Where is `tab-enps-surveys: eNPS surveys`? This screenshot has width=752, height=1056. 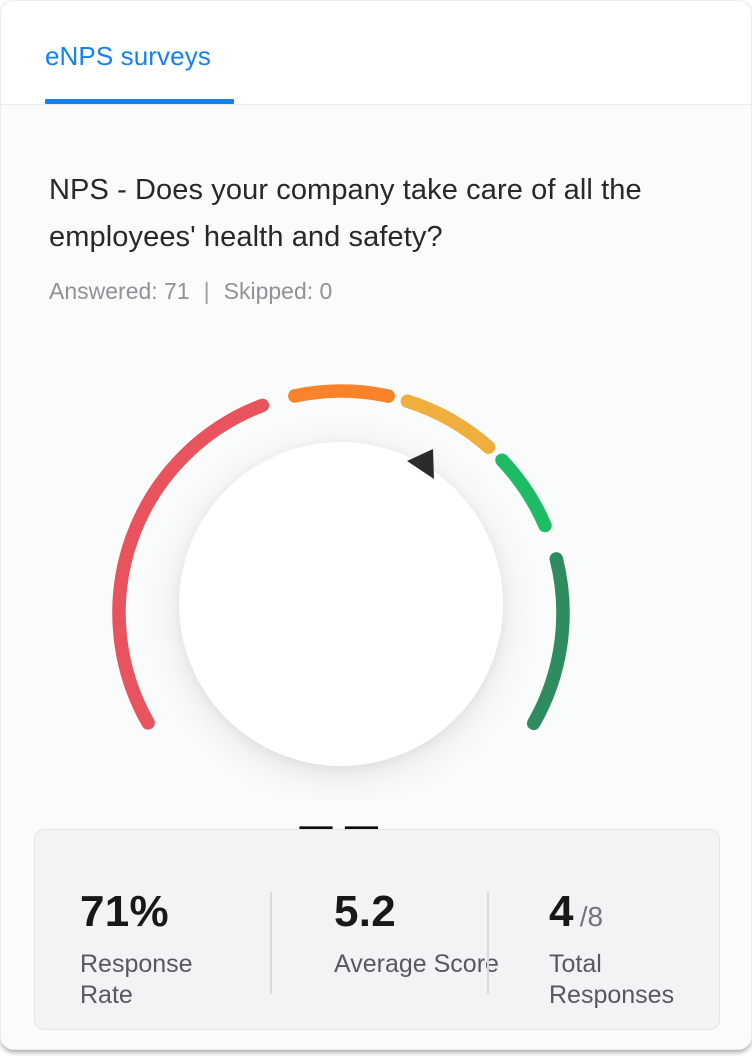
tab-enps-surveys: eNPS surveys is located at coordinates (128, 56).